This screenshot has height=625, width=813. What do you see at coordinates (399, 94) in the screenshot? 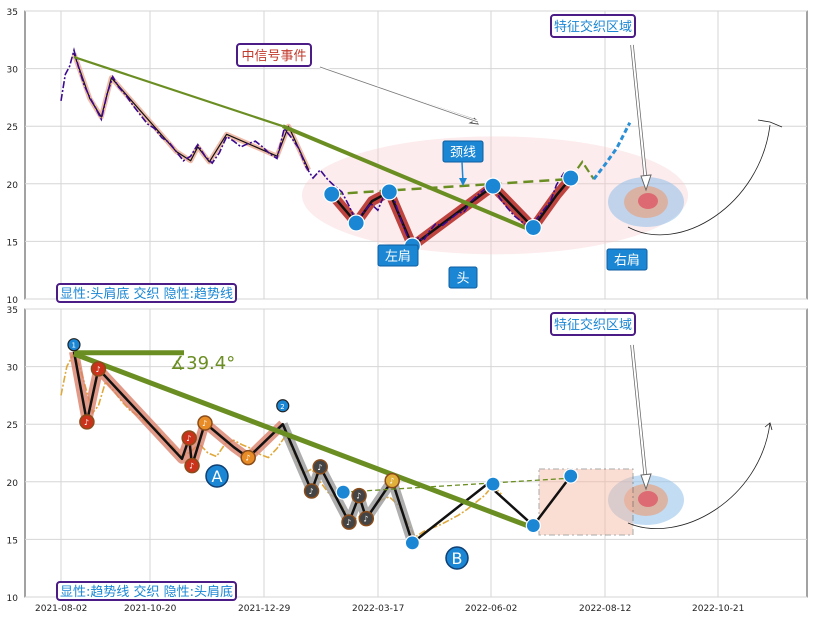
I see `signal-arrow-stroke` at bounding box center [399, 94].